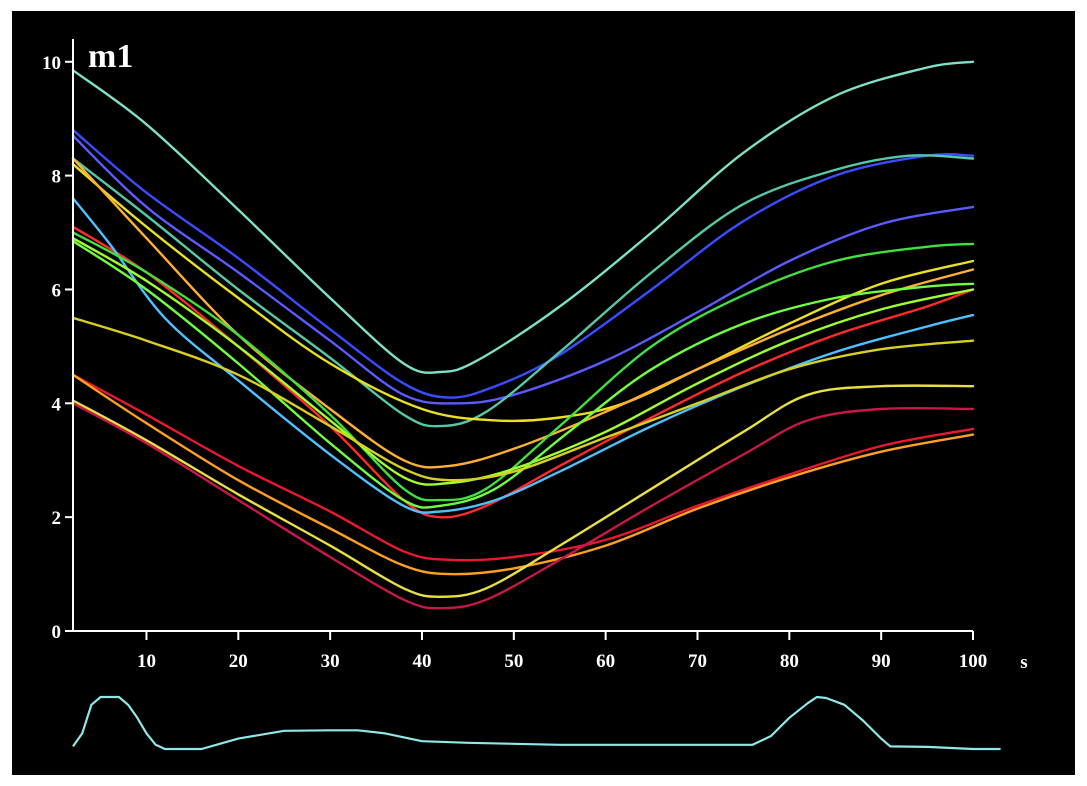  What do you see at coordinates (57, 177) in the screenshot?
I see `y-tick-label-8: 8` at bounding box center [57, 177].